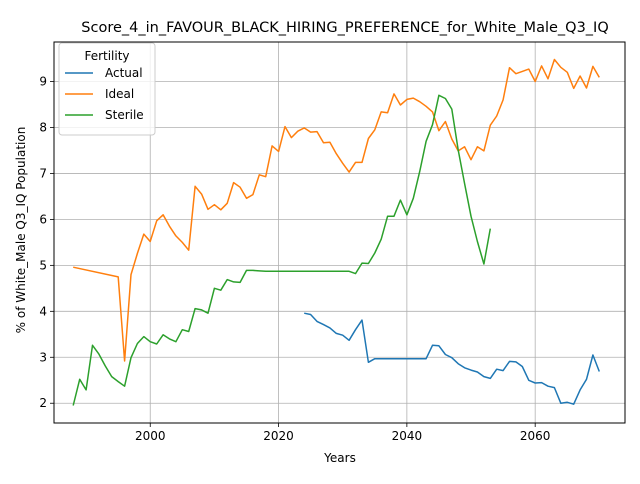 The height and width of the screenshot is (484, 640). What do you see at coordinates (119, 94) in the screenshot?
I see `legend-label-ideal: Ideal` at bounding box center [119, 94].